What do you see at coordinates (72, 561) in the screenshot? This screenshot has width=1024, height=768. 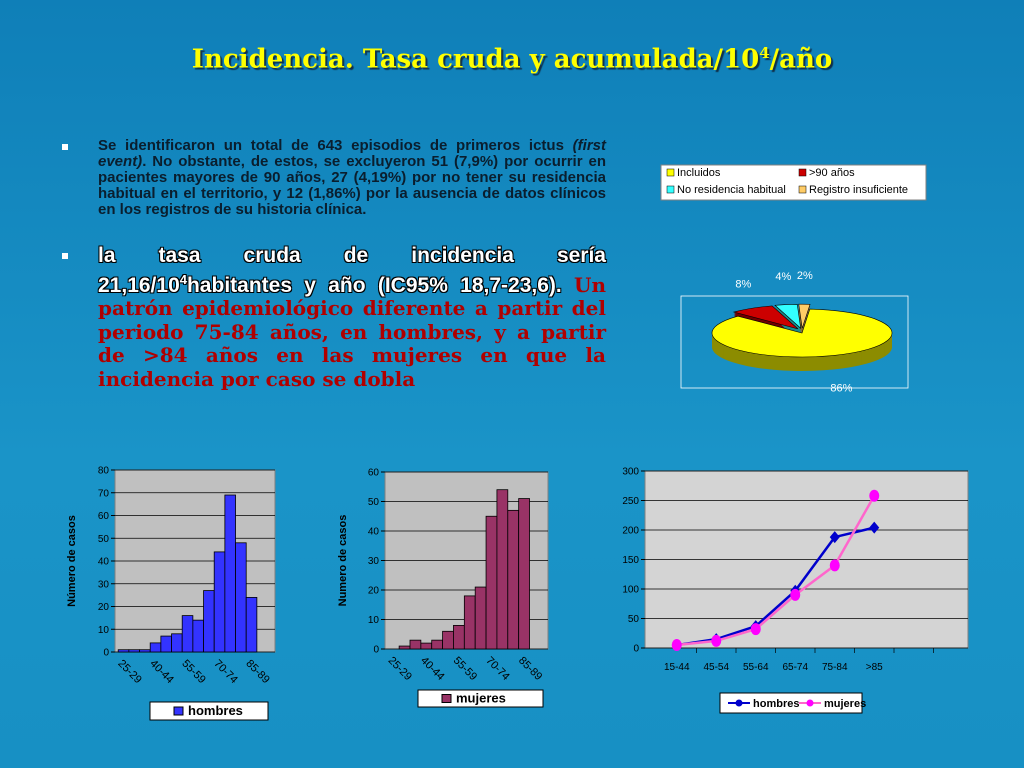 I see `y-axis-label: Número de casos` at bounding box center [72, 561].